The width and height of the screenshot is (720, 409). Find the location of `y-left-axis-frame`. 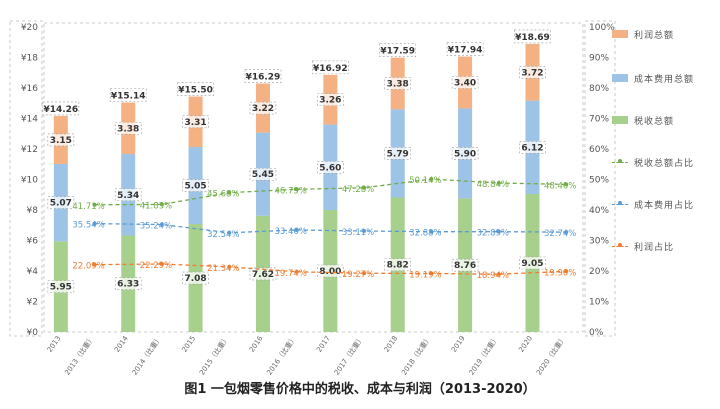

y-left-axis-frame is located at coordinates (26, 178).